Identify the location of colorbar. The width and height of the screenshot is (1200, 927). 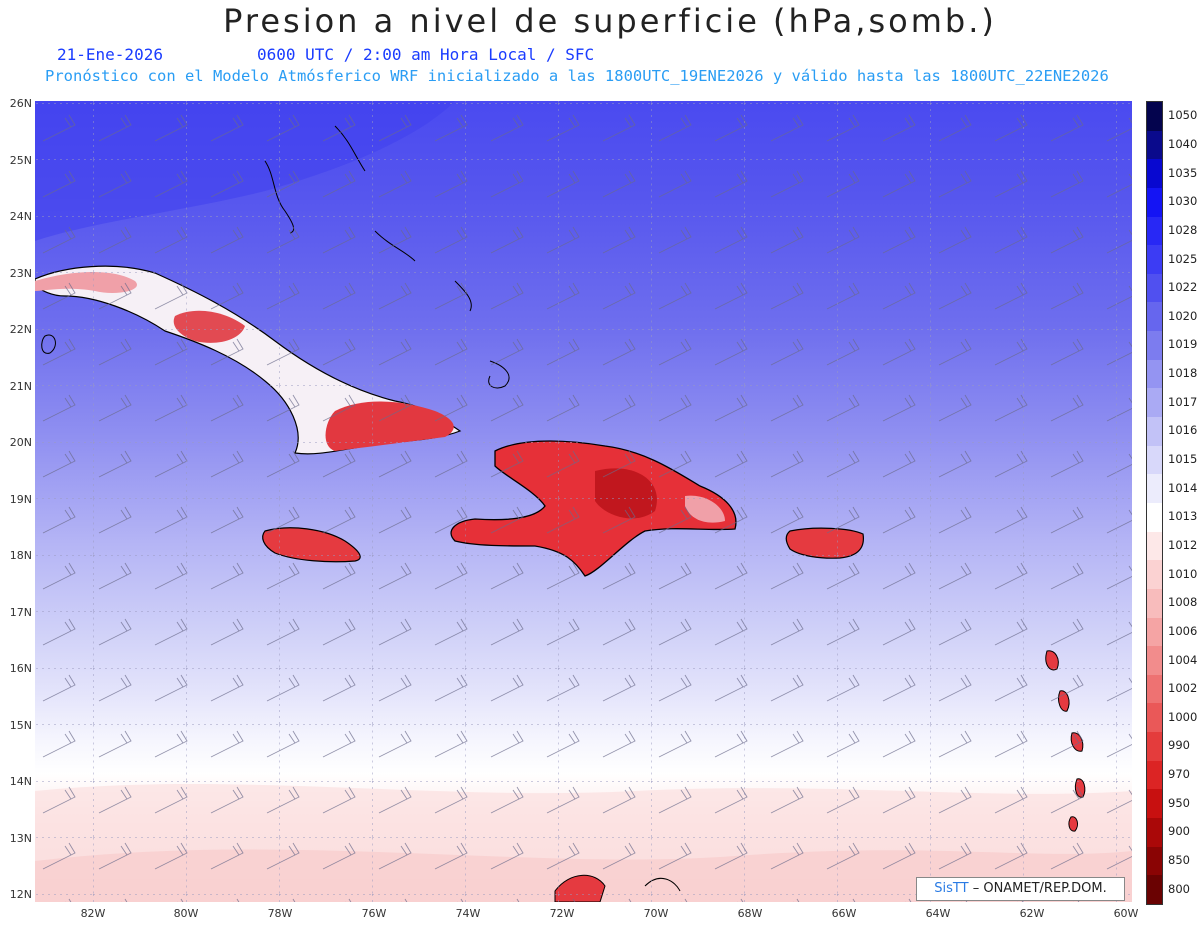
(1154, 503).